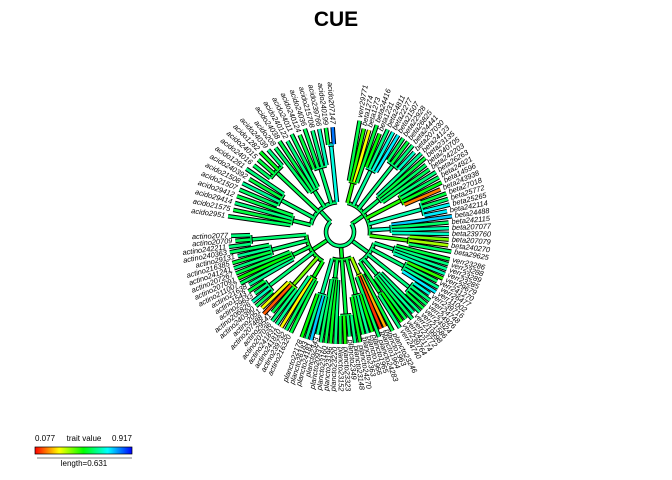 The height and width of the screenshot is (480, 672). I want to click on clade-arc-verr, so click(367, 253).